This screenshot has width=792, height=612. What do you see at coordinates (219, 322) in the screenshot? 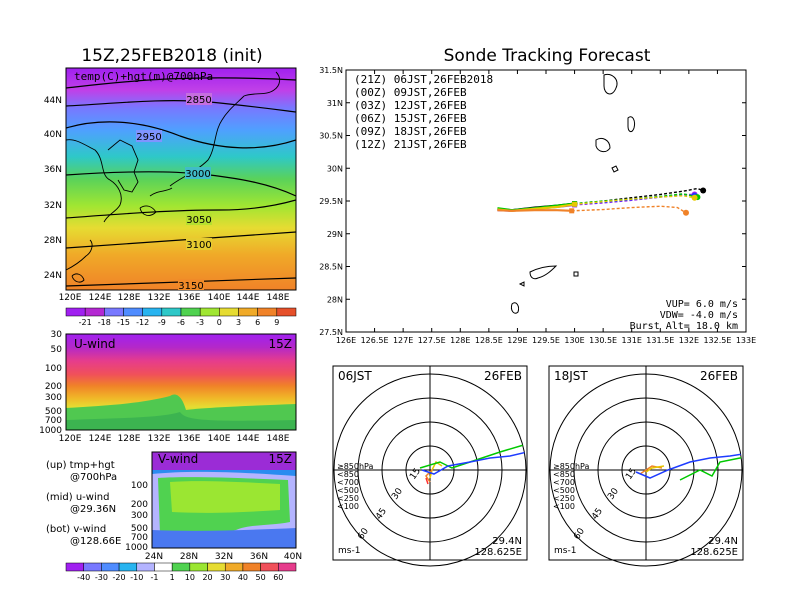
I see `colorbar-label: 0` at bounding box center [219, 322].